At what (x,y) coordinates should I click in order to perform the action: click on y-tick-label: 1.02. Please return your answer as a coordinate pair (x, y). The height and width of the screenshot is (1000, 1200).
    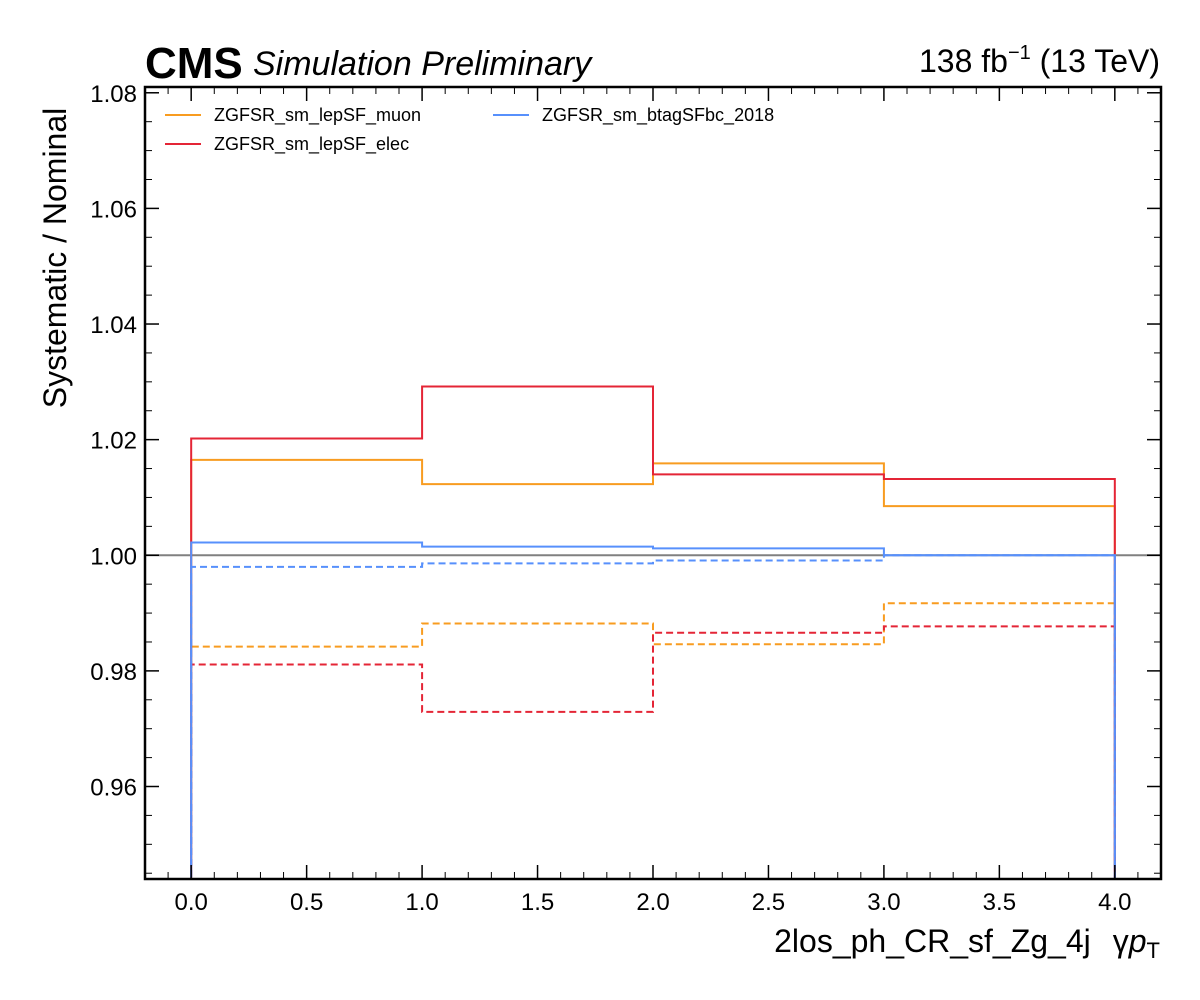
    Looking at the image, I should click on (113, 441).